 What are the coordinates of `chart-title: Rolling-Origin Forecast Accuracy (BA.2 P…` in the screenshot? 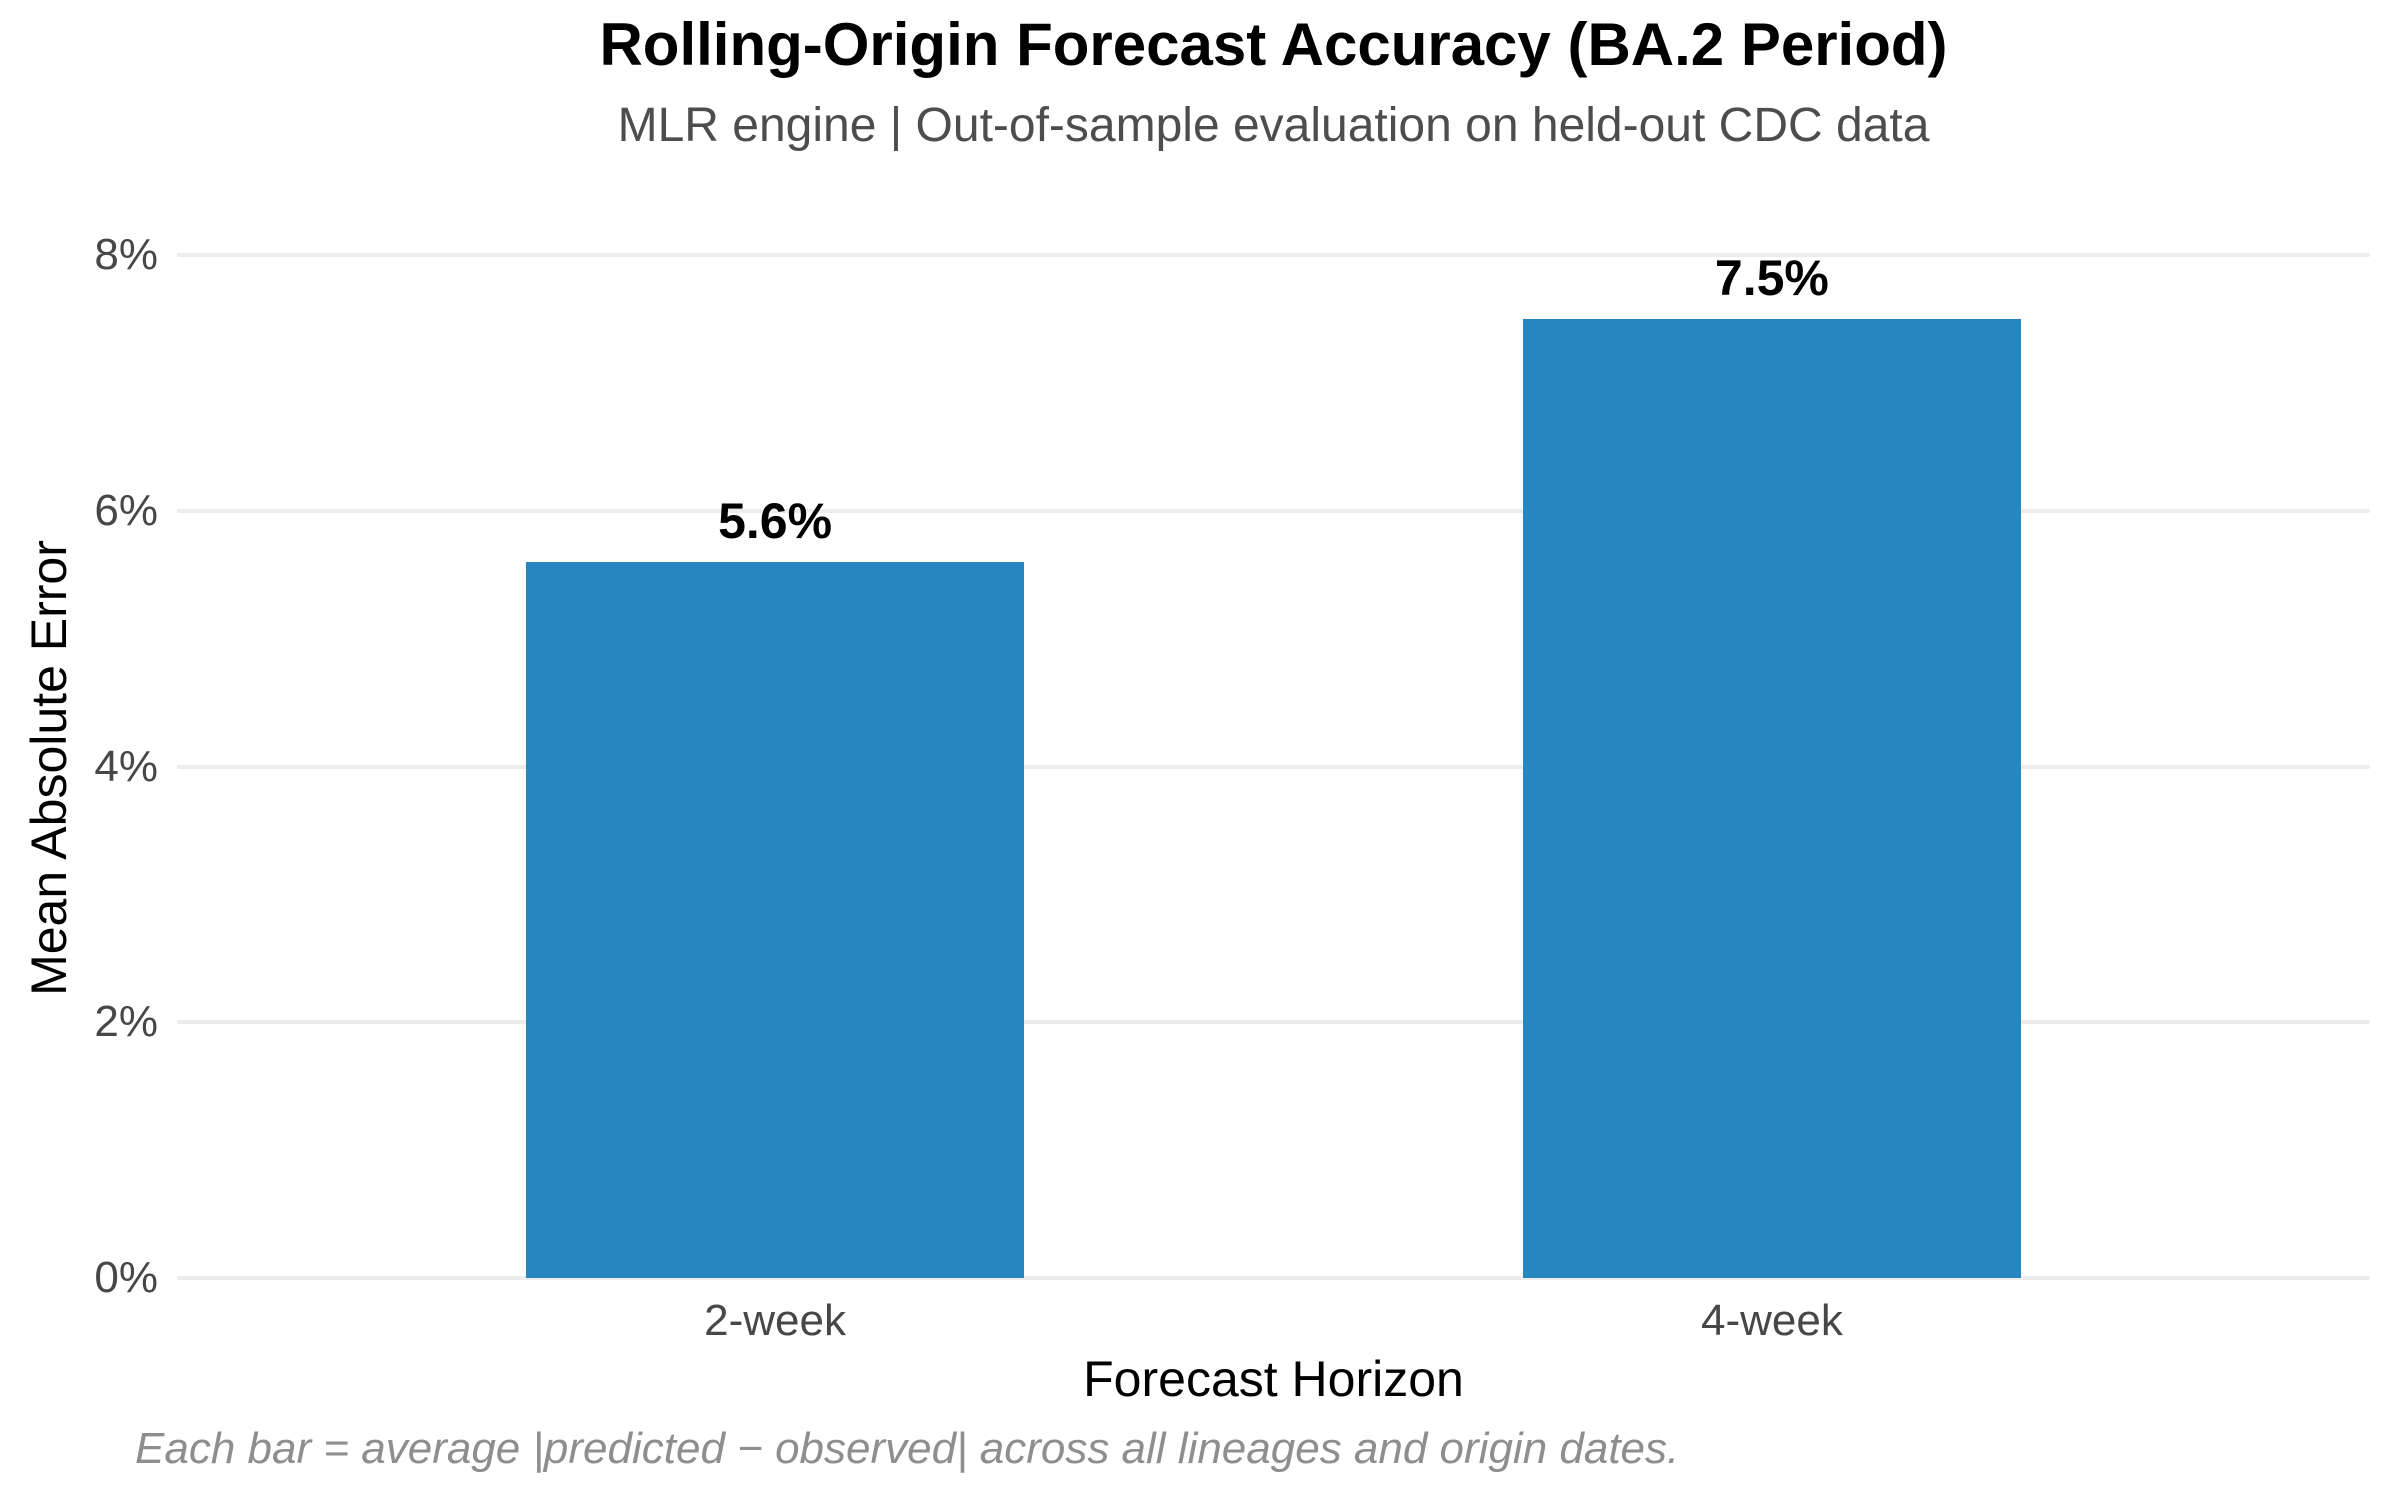 It's located at (1273, 44).